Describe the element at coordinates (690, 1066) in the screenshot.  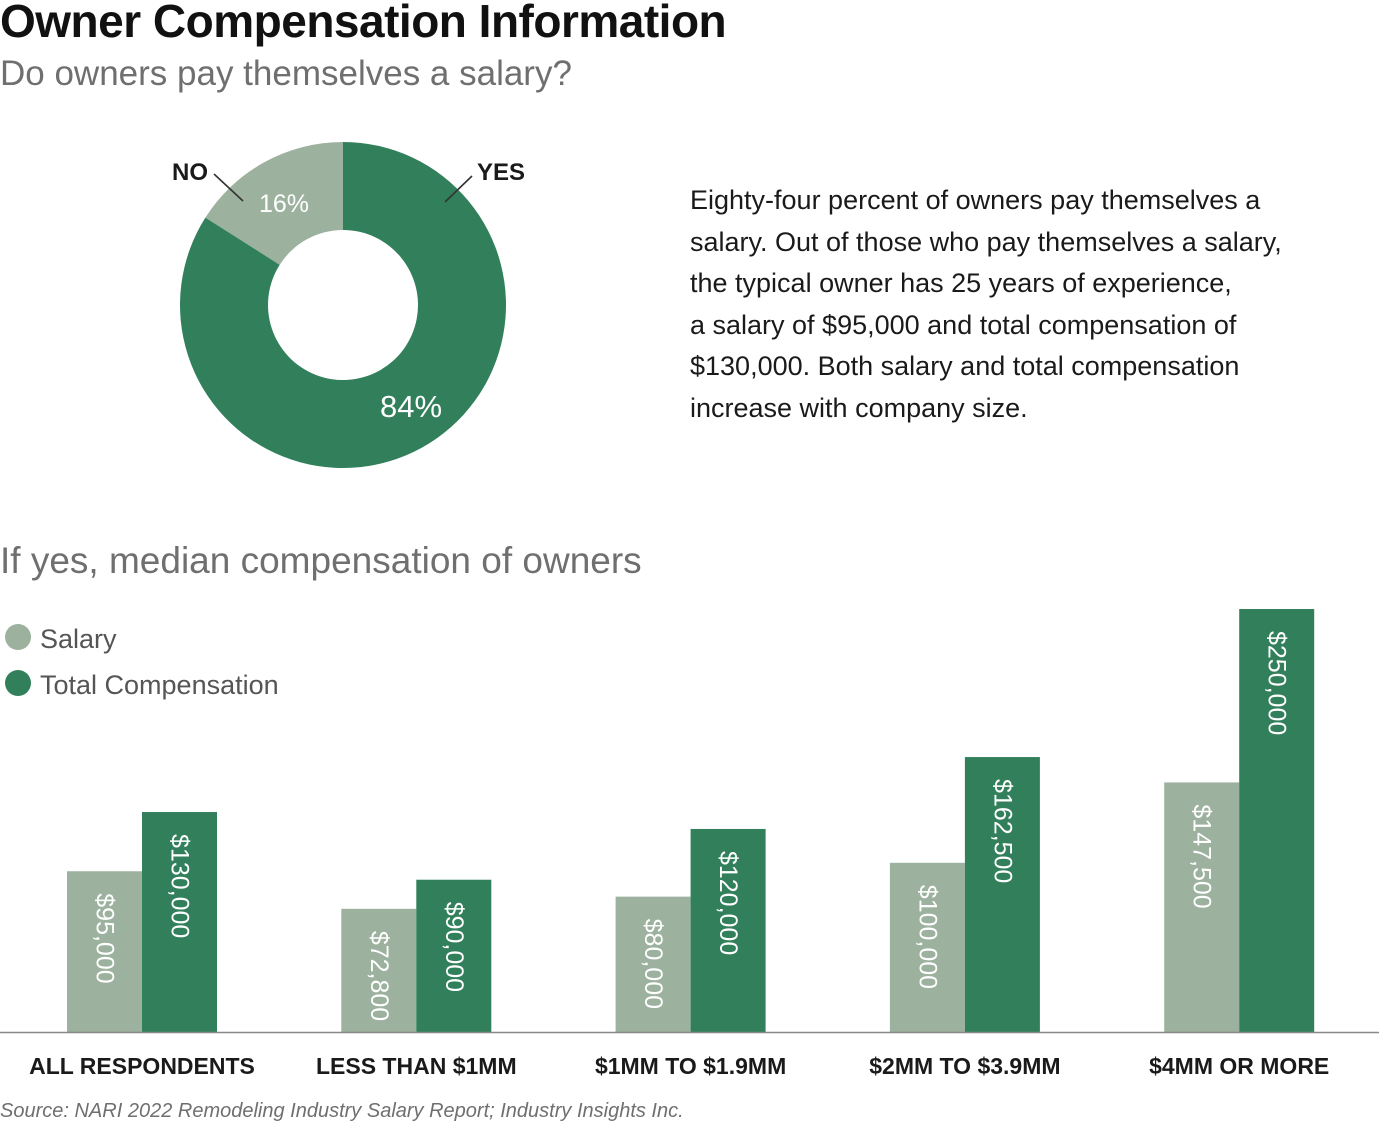
I see `x-tick-label: $1MM TO $1.9MM` at that location.